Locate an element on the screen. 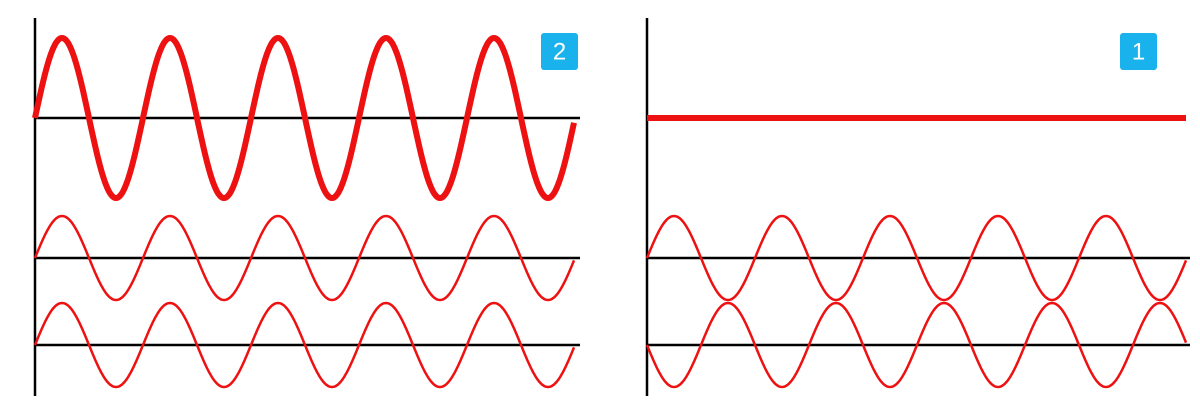  badge-label: 2 is located at coordinates (559, 52).